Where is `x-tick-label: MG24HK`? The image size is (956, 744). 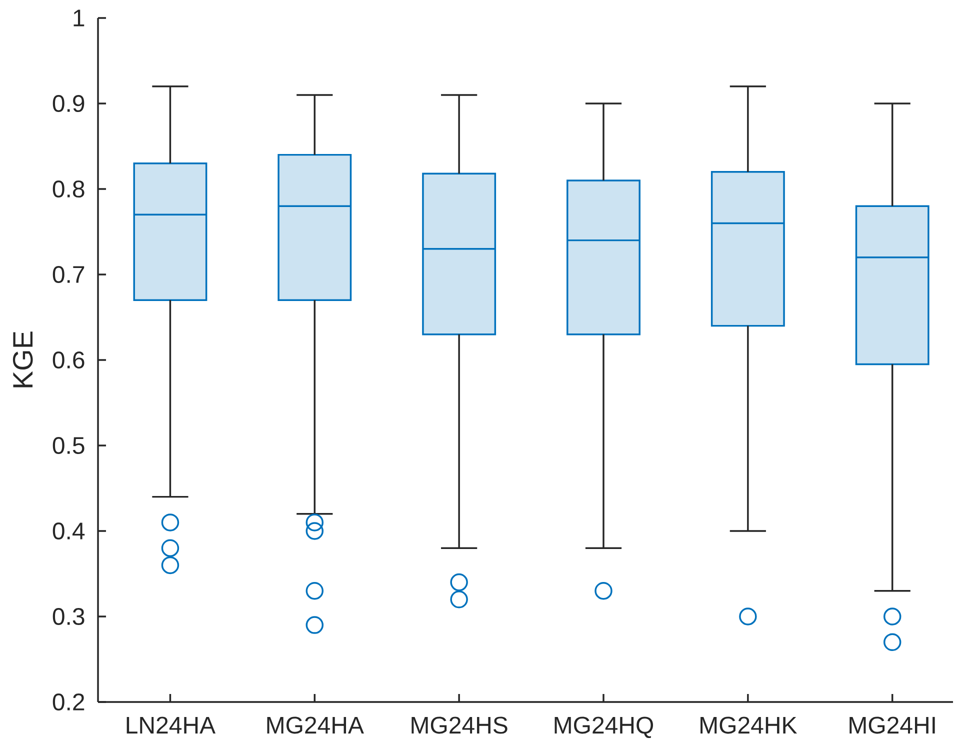 x-tick-label: MG24HK is located at coordinates (748, 725).